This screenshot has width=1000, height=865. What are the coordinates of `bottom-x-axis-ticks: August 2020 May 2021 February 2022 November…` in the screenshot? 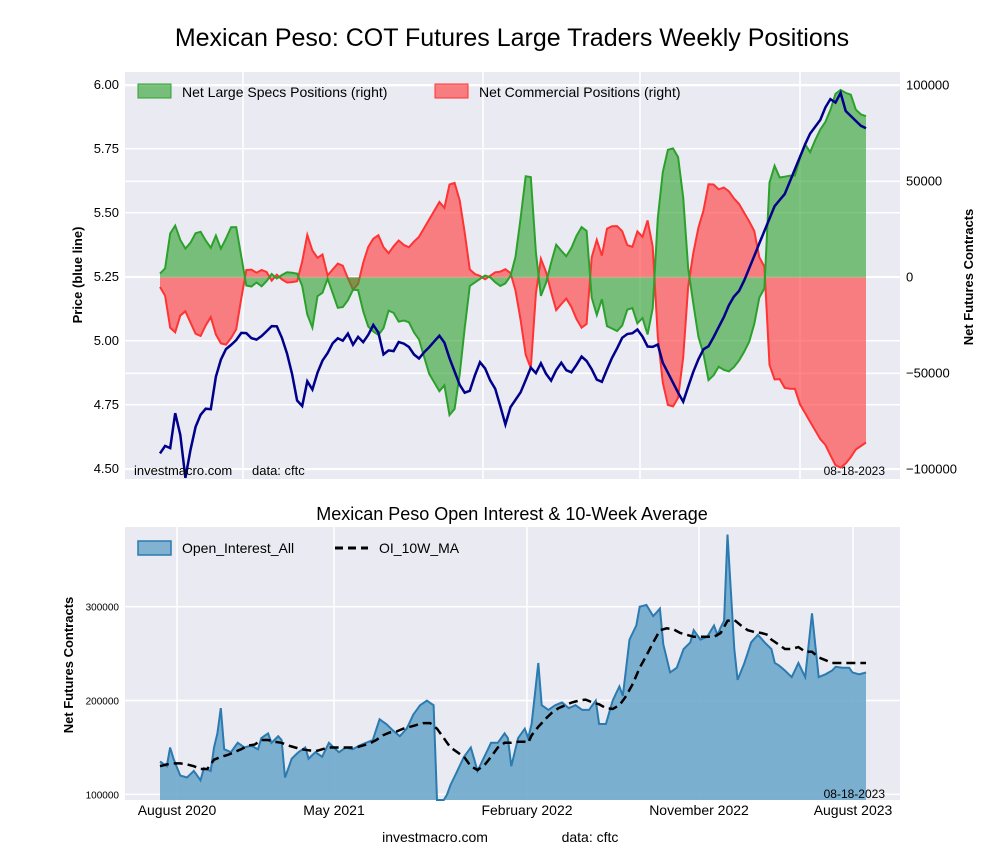 It's located at (515, 810).